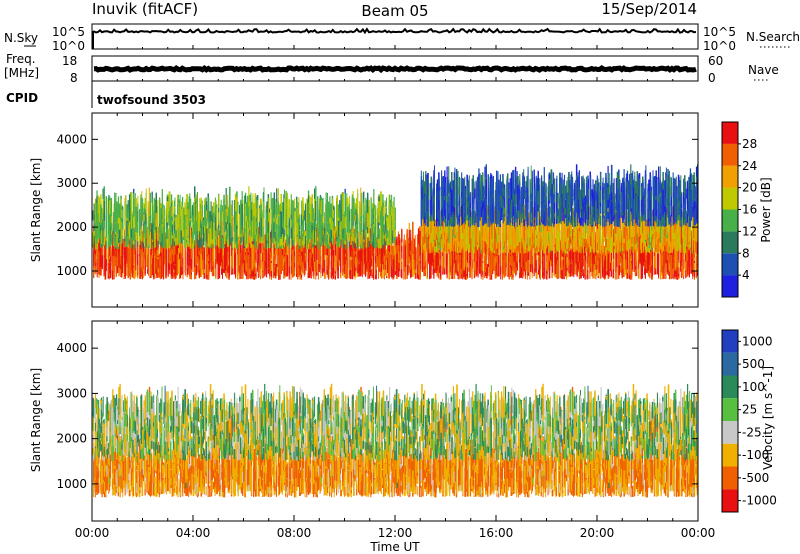 The height and width of the screenshot is (554, 800). What do you see at coordinates (394, 38) in the screenshot?
I see `nsky-trace` at bounding box center [394, 38].